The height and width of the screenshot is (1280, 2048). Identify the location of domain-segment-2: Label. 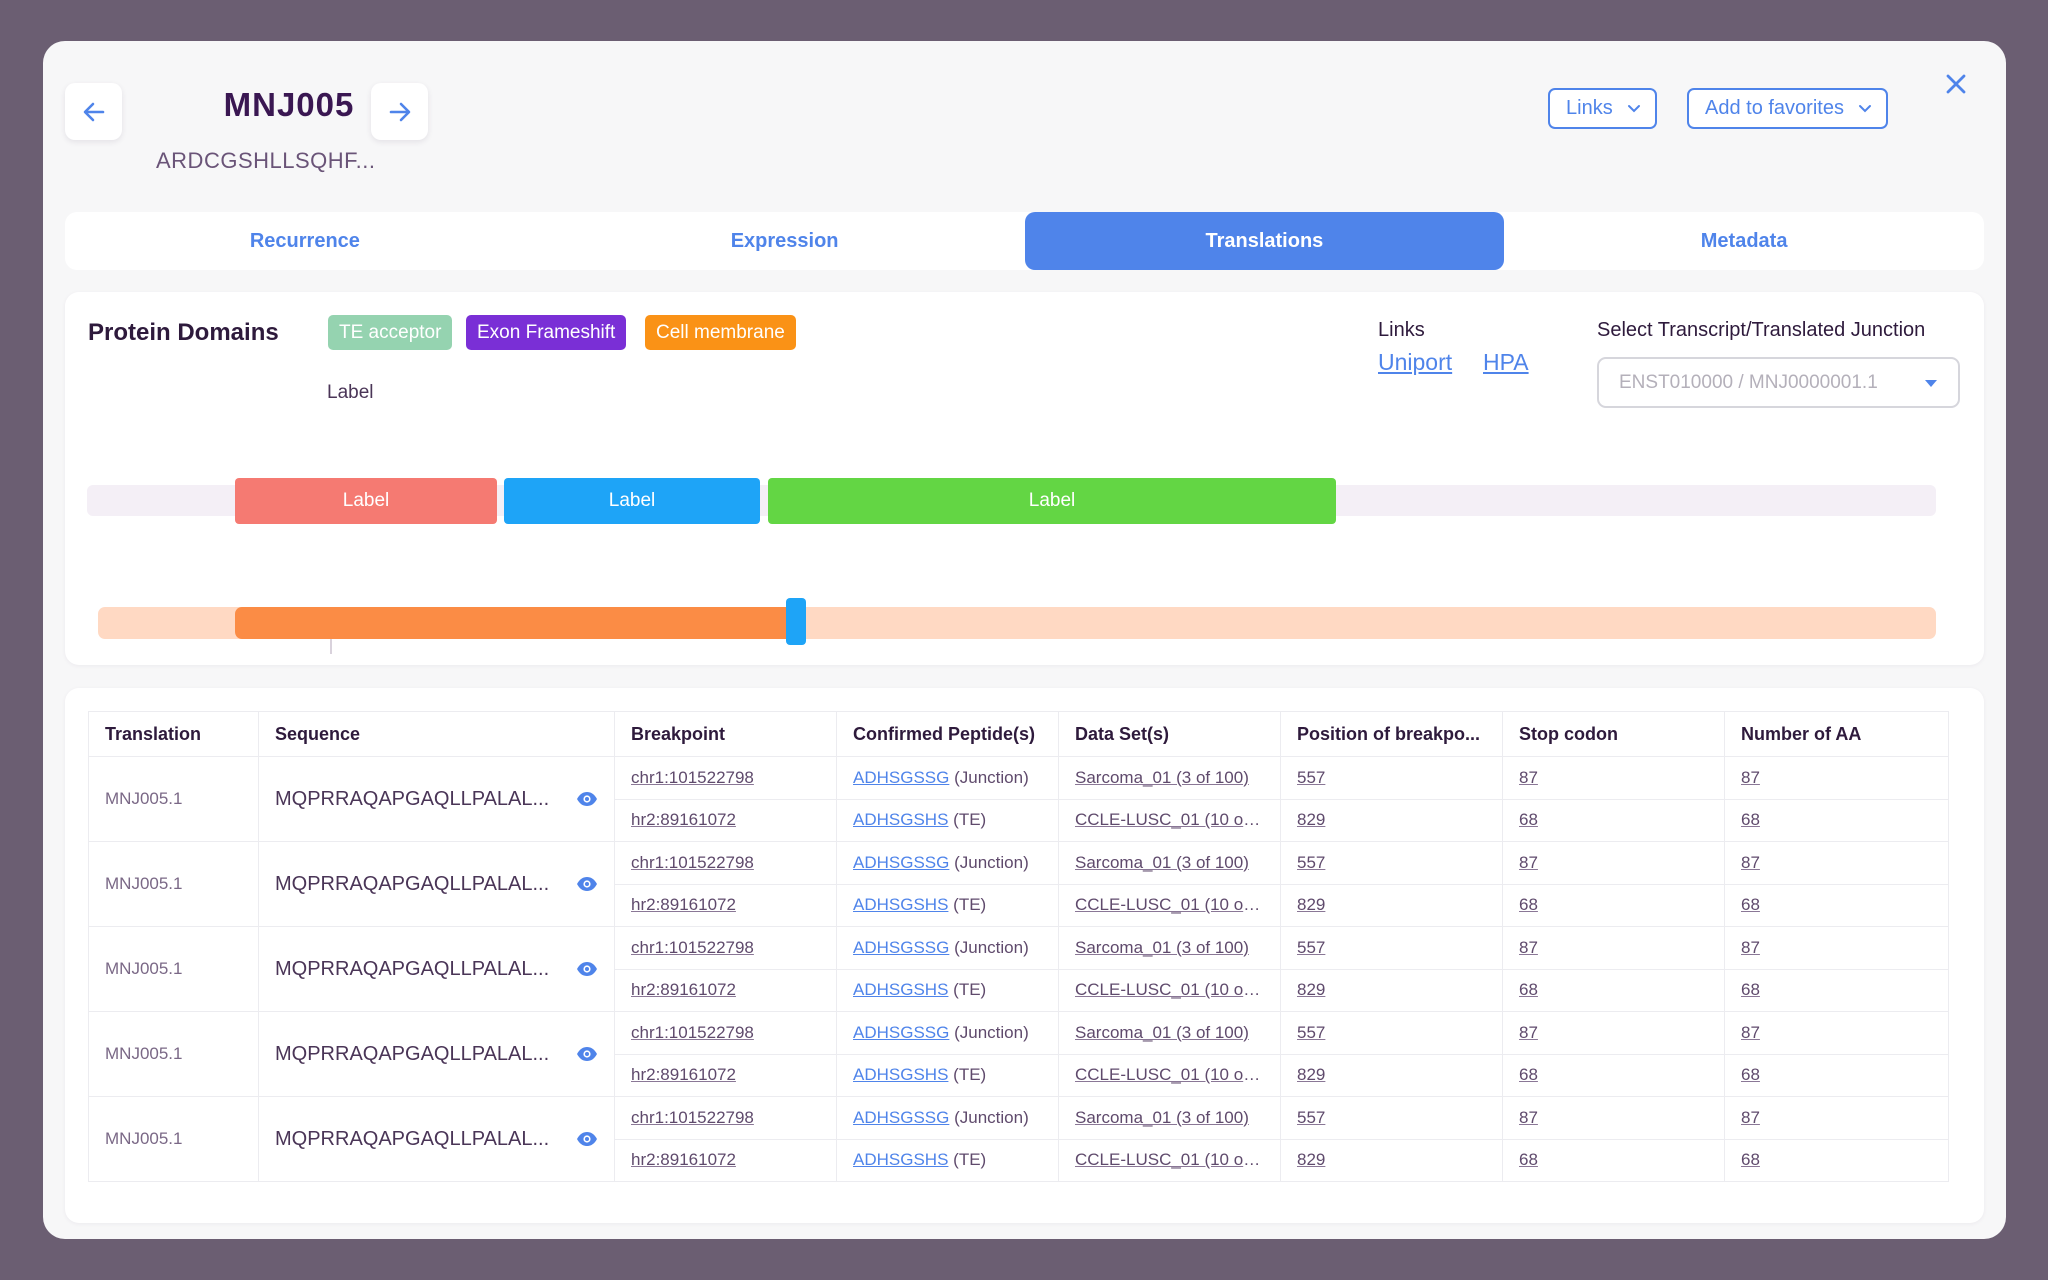
(632, 501).